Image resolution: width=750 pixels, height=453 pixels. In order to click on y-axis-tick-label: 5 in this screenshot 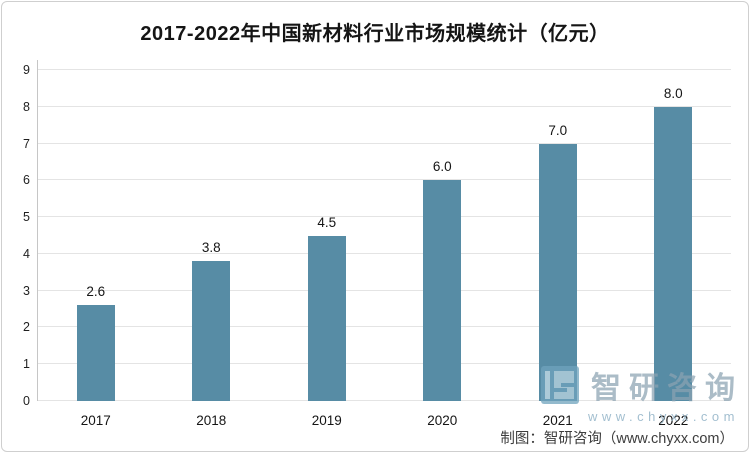, I will do `click(26, 217)`.